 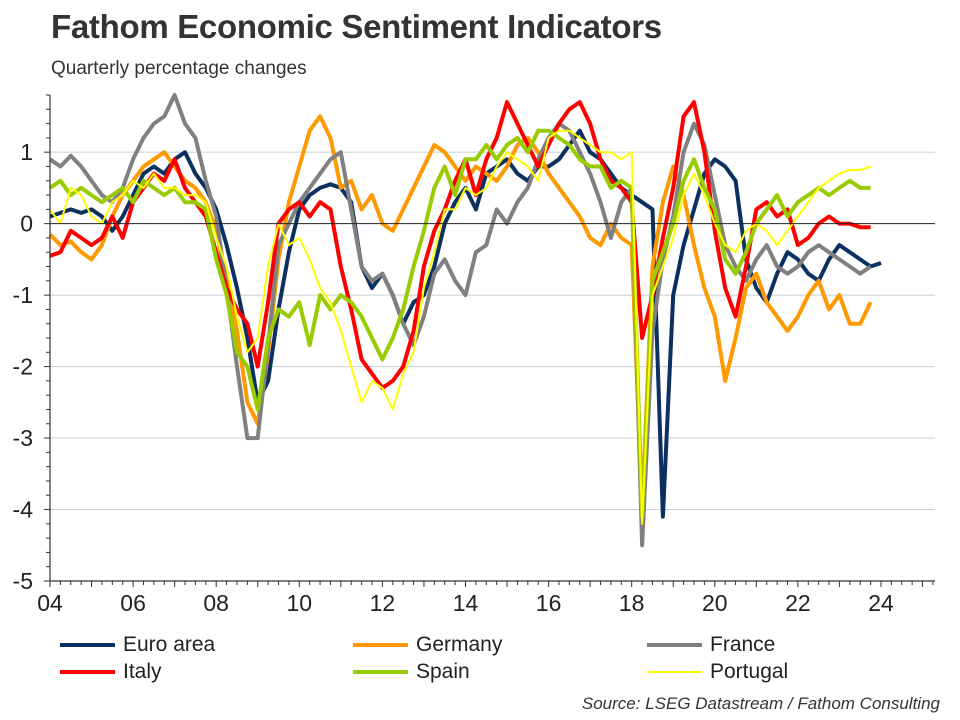 I want to click on y-tick-label: -1, so click(x=23, y=295).